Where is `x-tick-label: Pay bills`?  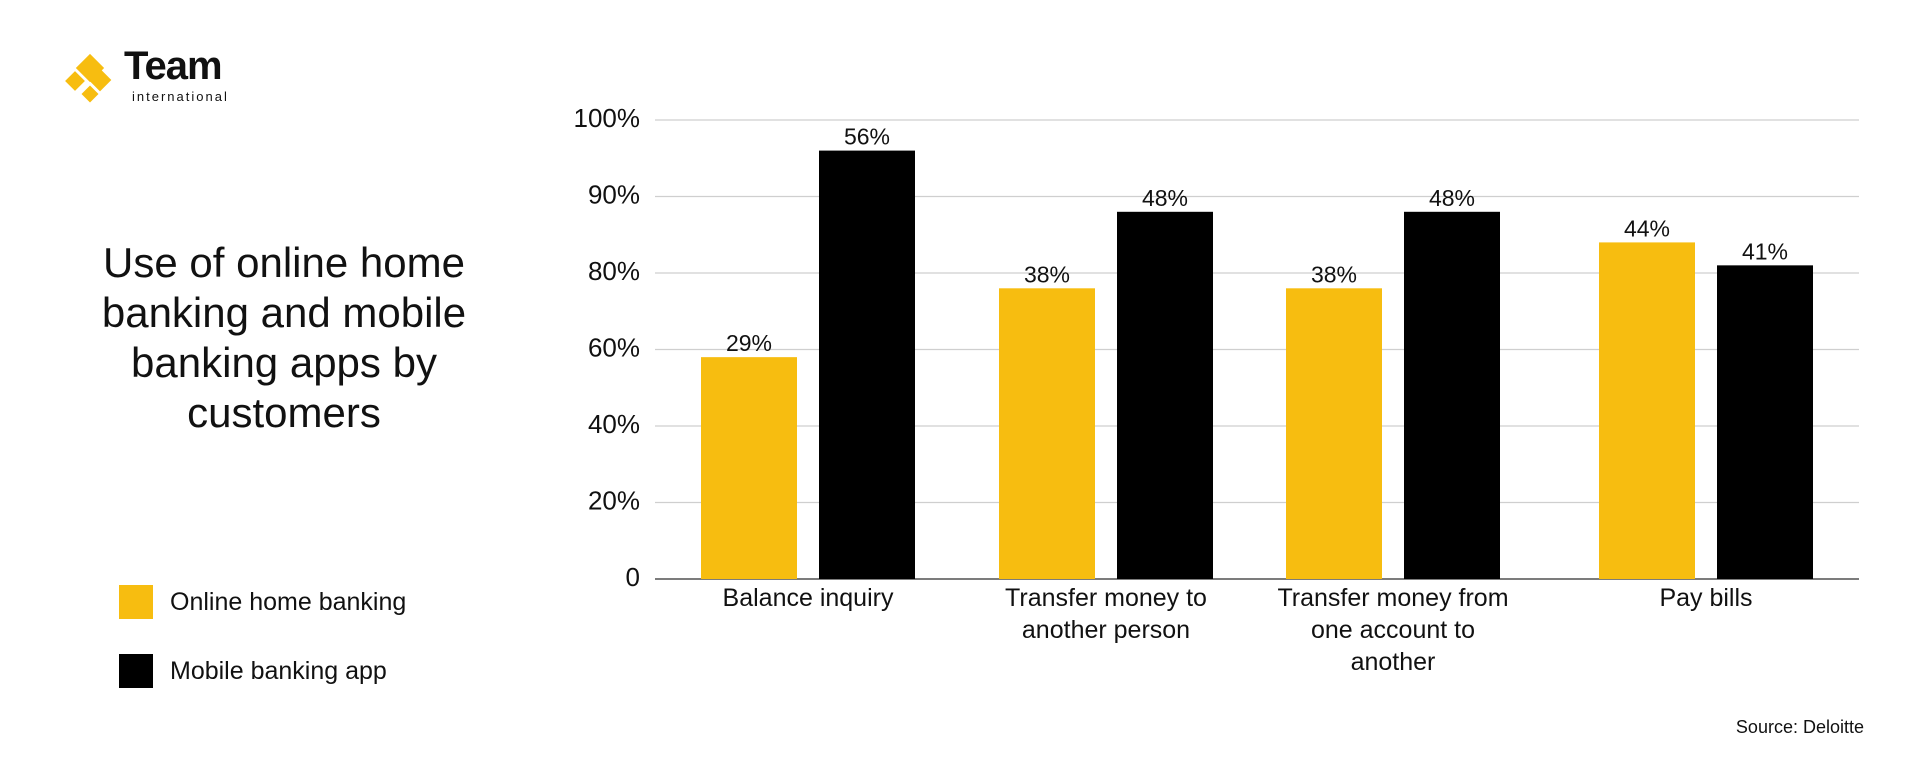
x-tick-label: Pay bills is located at coordinates (1706, 598).